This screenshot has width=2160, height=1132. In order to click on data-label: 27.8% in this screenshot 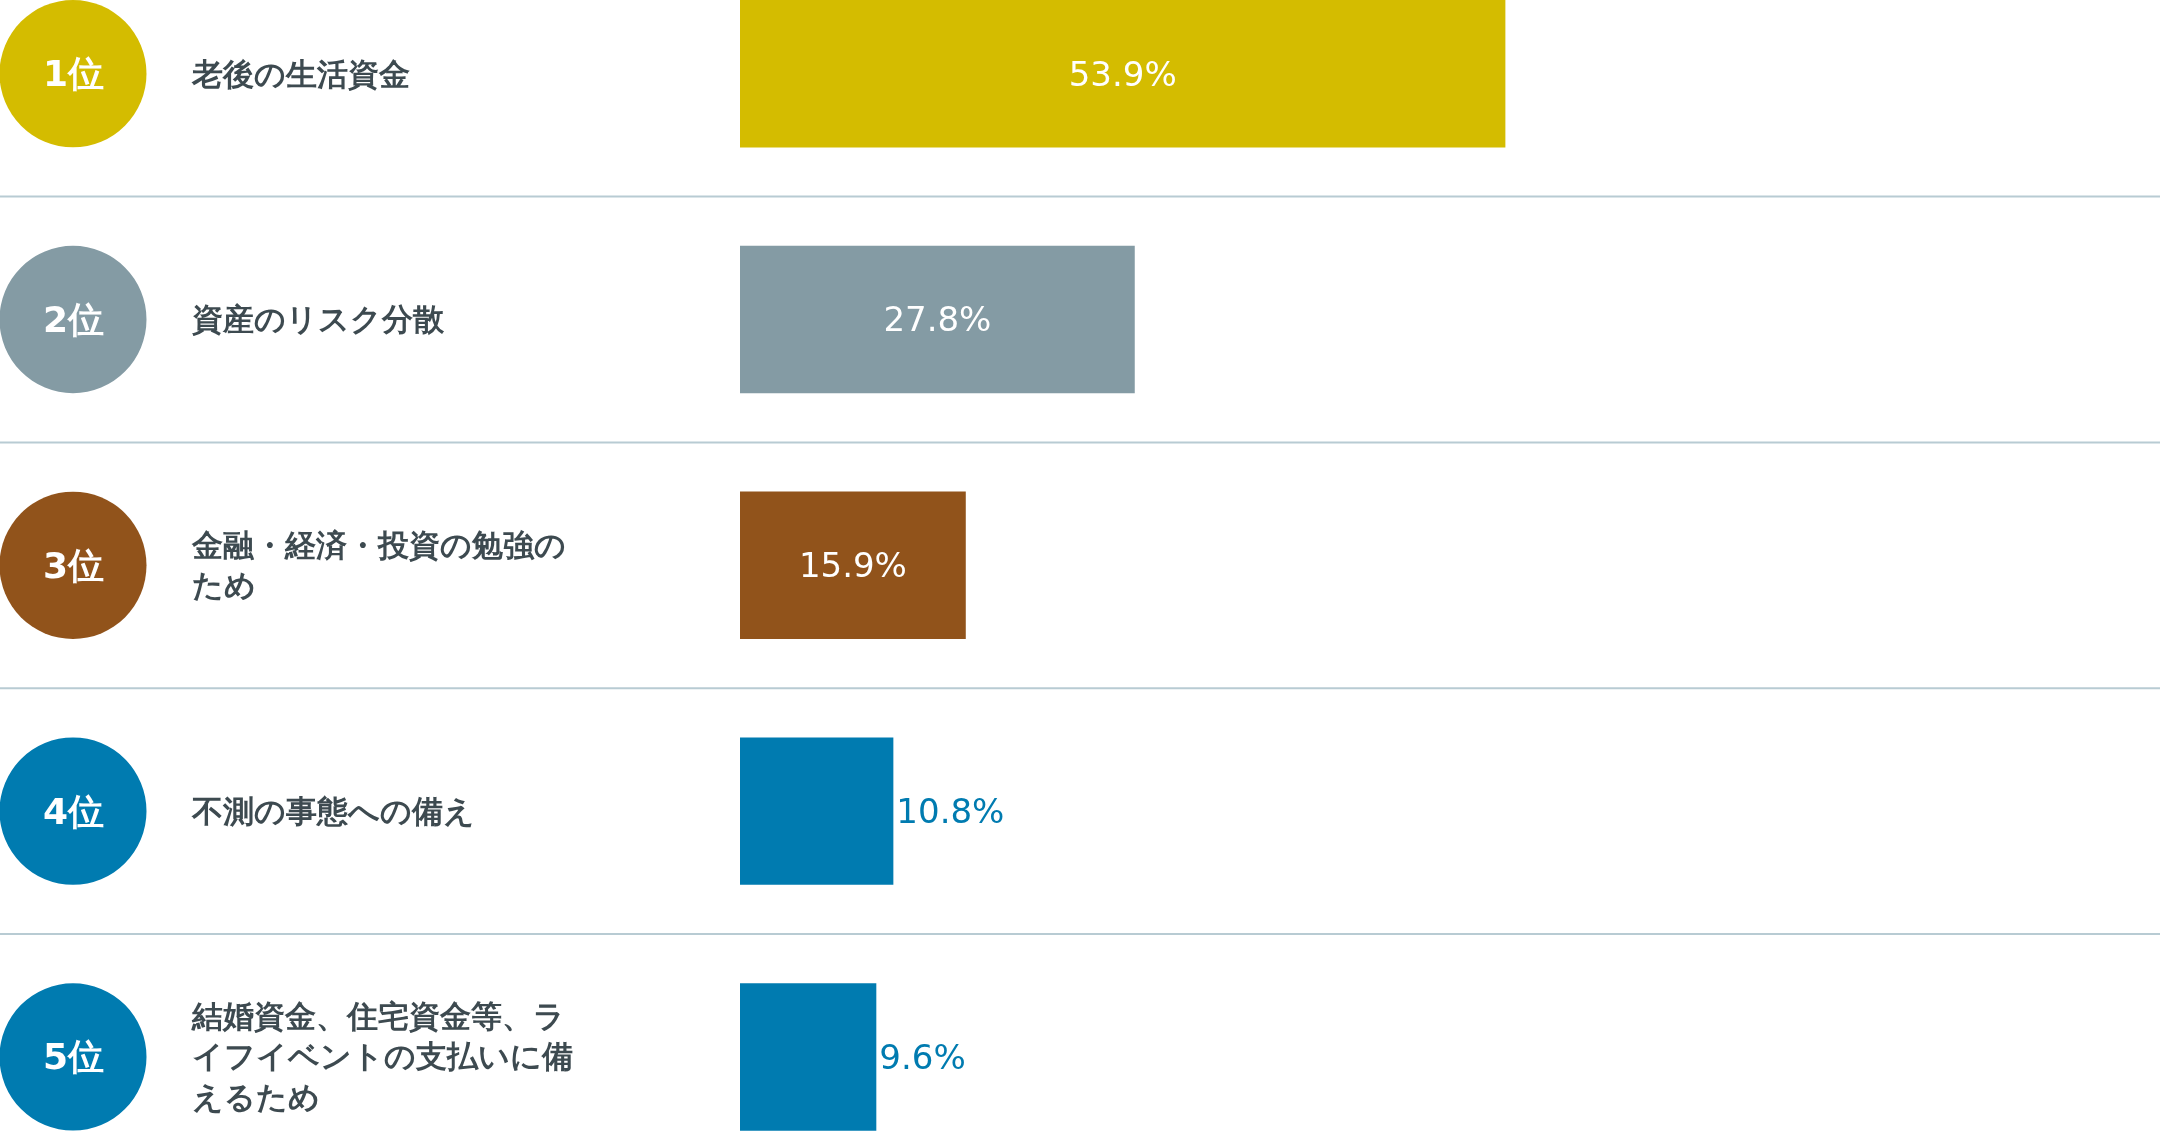, I will do `click(937, 319)`.